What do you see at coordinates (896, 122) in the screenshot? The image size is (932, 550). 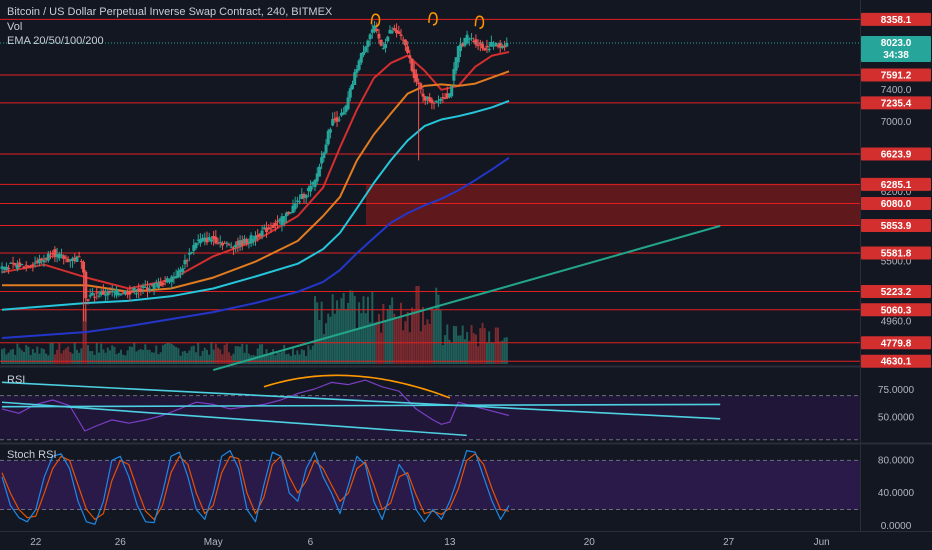 I see `price-tick-label: 7000.0` at bounding box center [896, 122].